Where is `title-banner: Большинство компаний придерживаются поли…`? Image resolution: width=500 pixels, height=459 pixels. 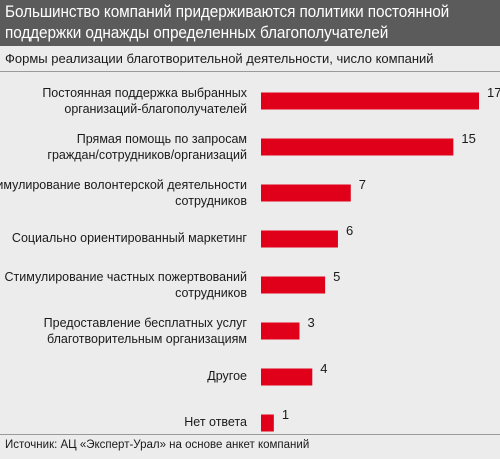 title-banner: Большинство компаний придерживаются поли… is located at coordinates (250, 23).